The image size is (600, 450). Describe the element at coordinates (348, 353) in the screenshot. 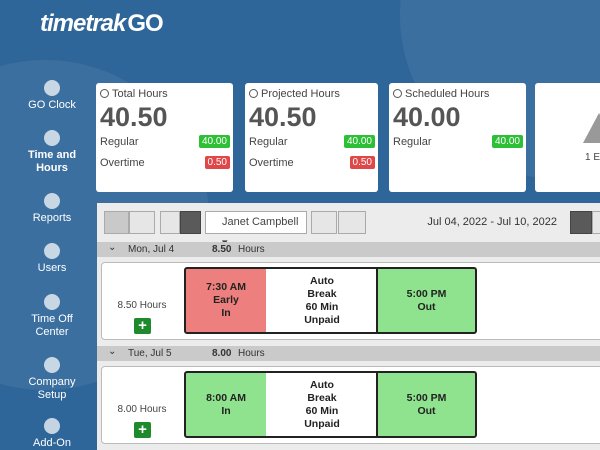

I see `day-header: ⌄ Tue, Jul 5 8.00 Hours` at that location.